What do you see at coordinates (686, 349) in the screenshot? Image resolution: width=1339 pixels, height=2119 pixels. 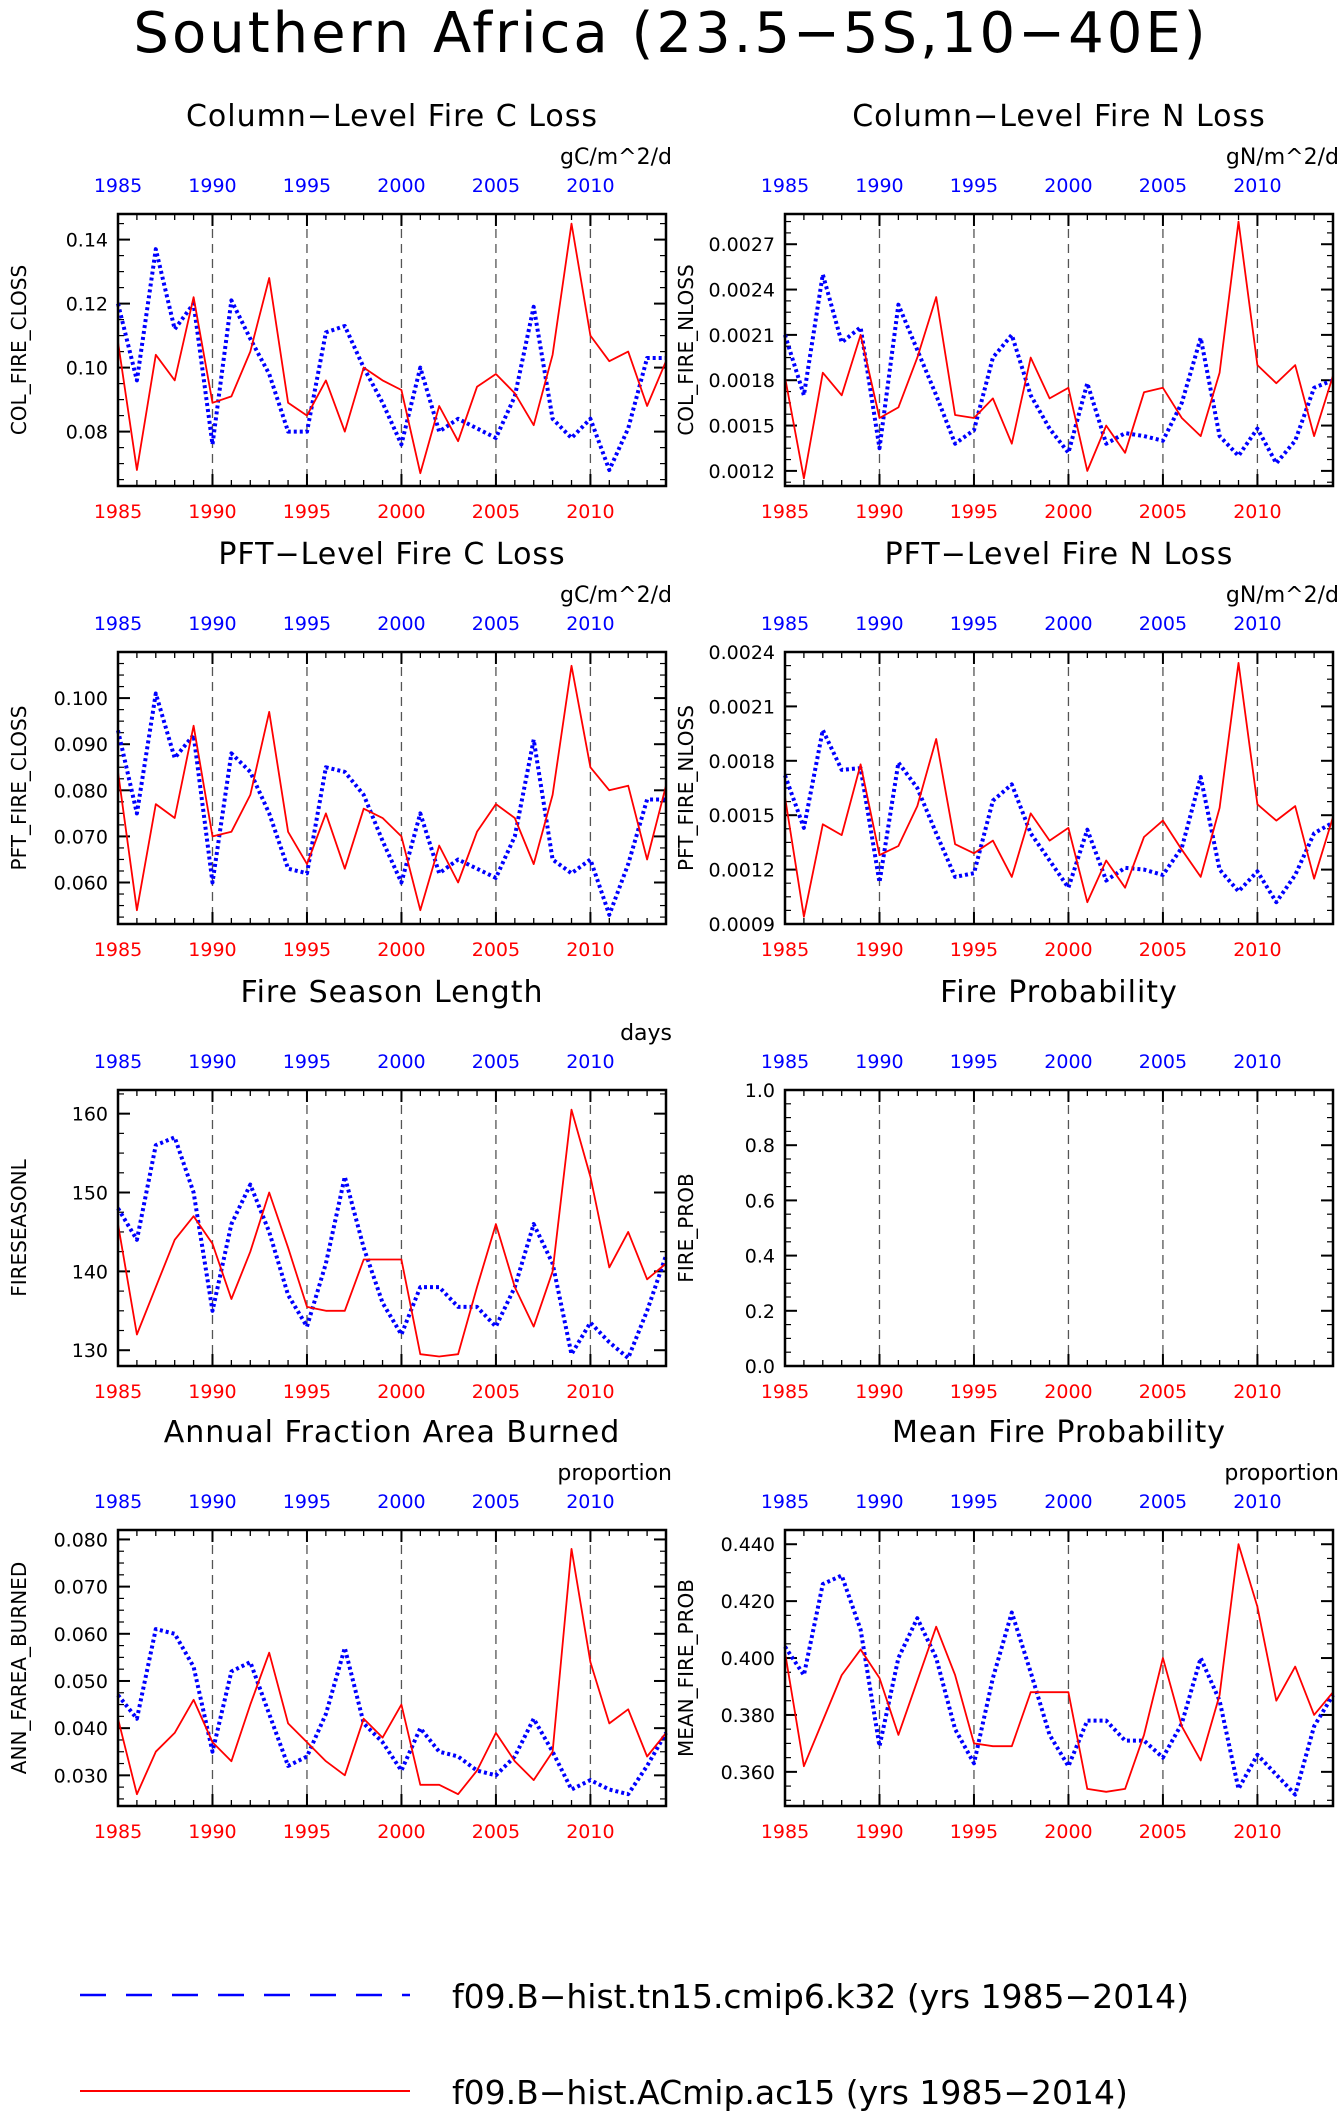 I see `y-axis-label: COL_FIRE_NLOSS` at bounding box center [686, 349].